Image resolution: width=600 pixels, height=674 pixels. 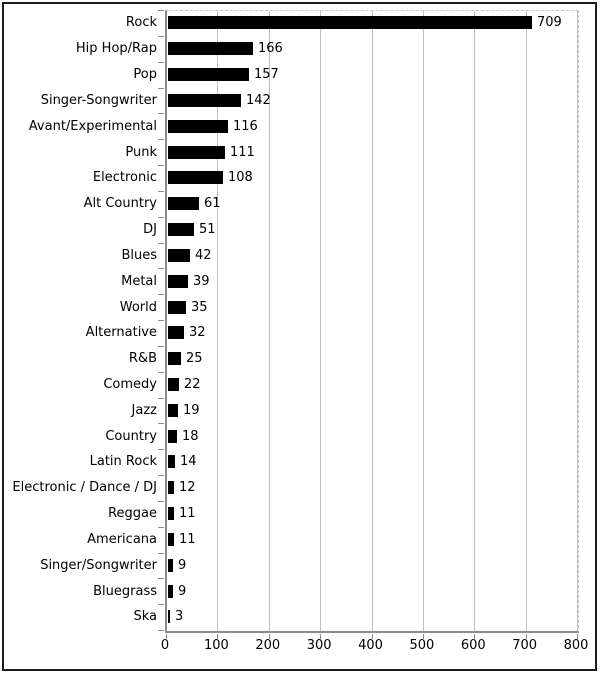 I want to click on value-label: 51, so click(x=207, y=230).